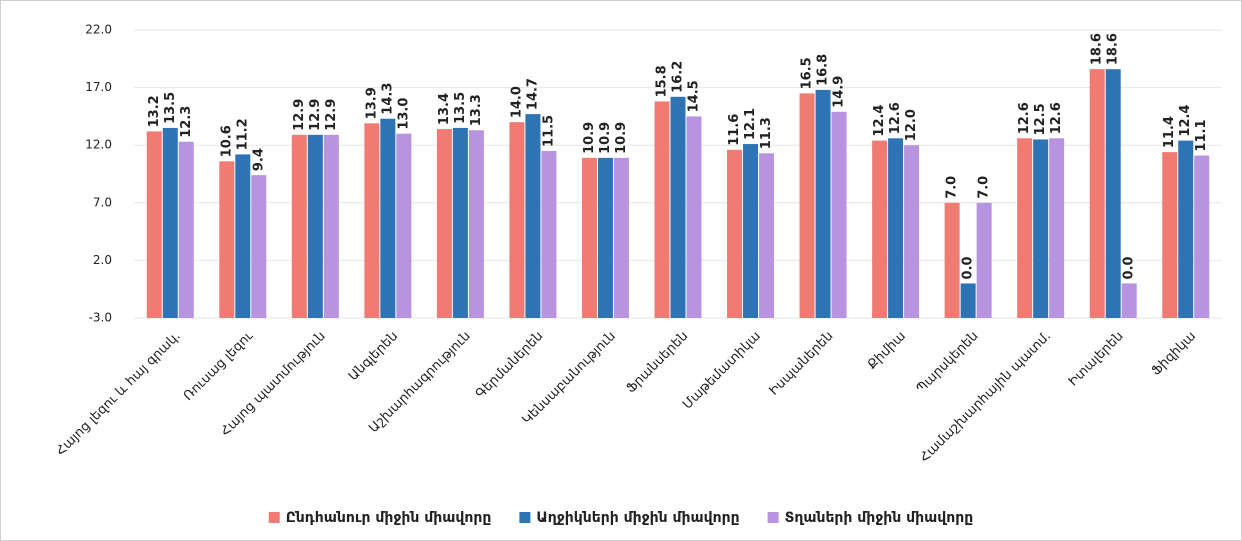 The height and width of the screenshot is (541, 1242). What do you see at coordinates (1040, 119) in the screenshot?
I see `data-label: 12.5` at bounding box center [1040, 119].